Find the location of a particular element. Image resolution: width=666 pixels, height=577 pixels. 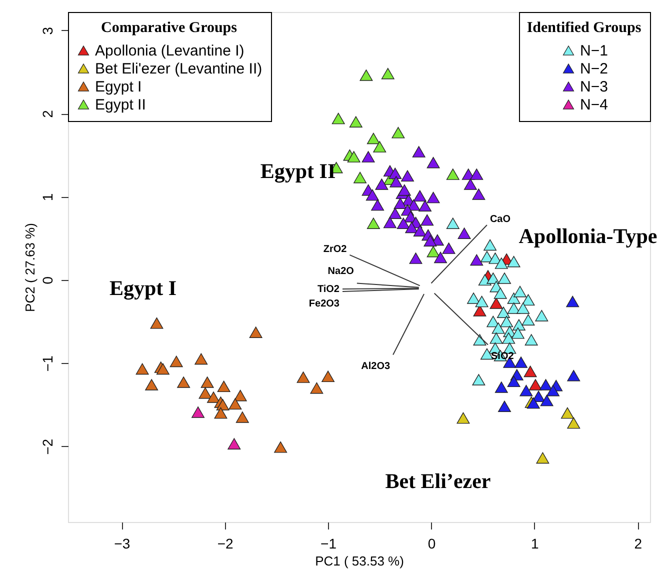

annotation: Identified Groups is located at coordinates (584, 28).